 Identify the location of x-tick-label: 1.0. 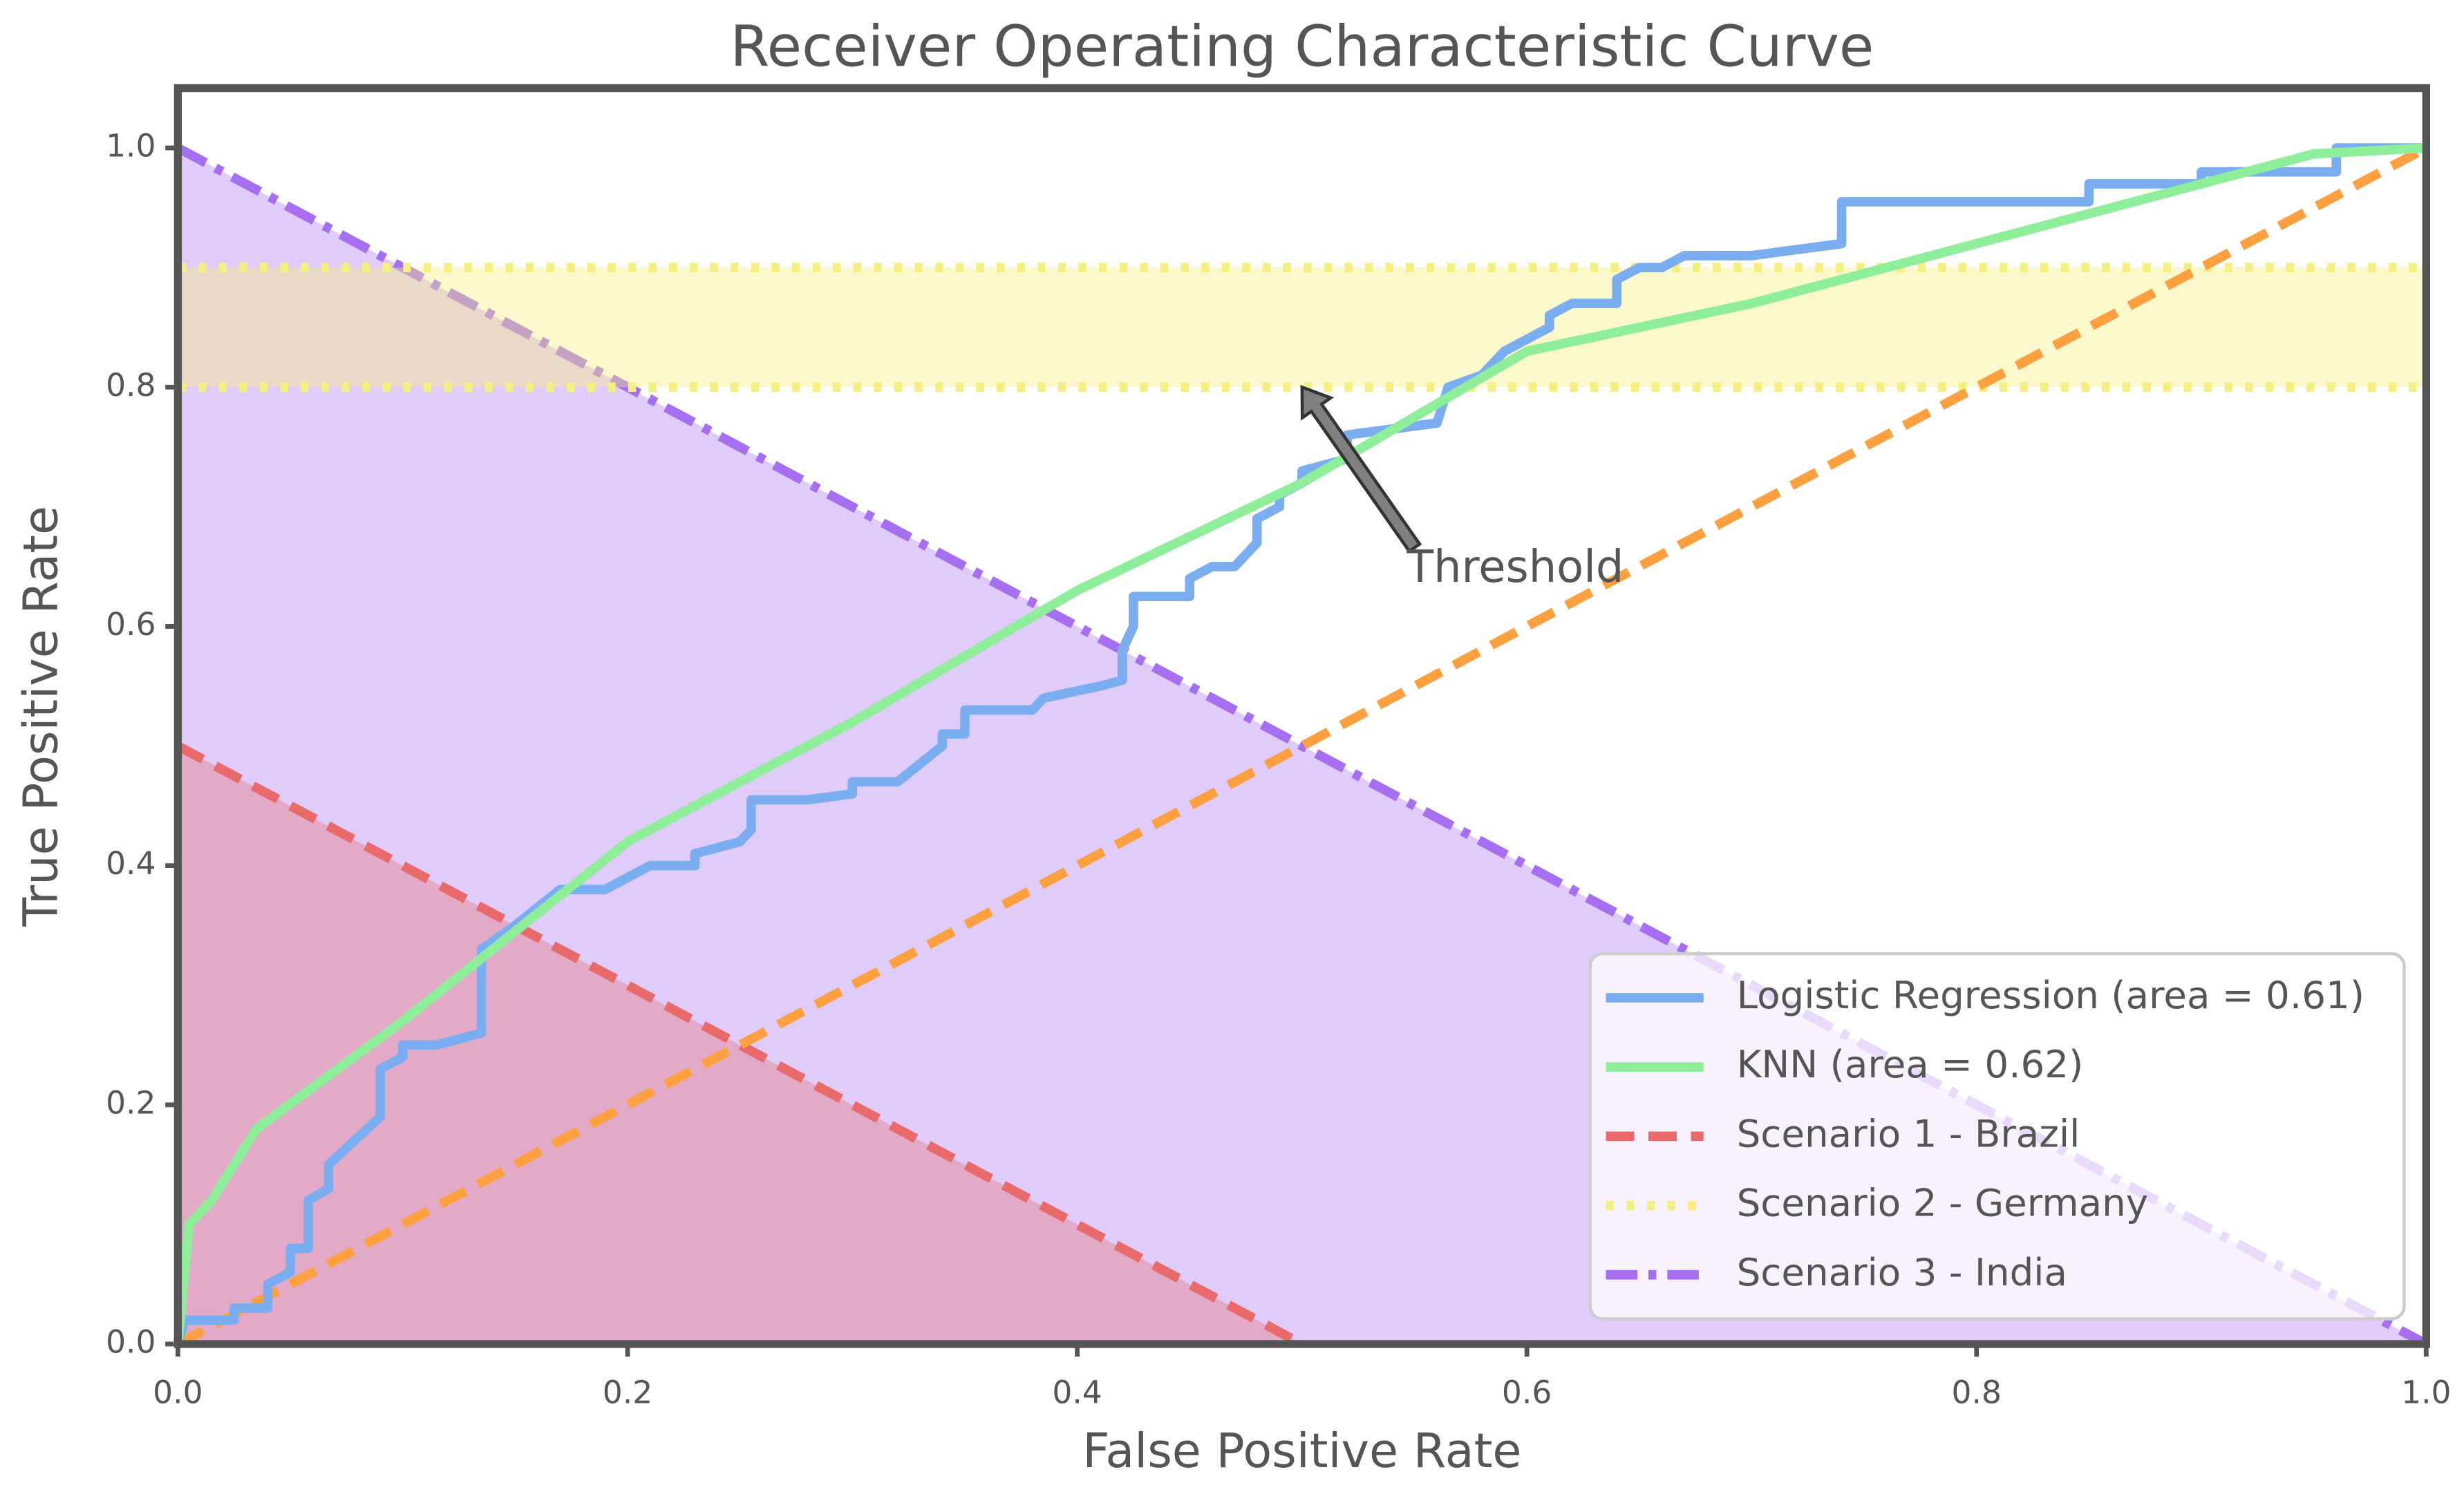
(2426, 1392).